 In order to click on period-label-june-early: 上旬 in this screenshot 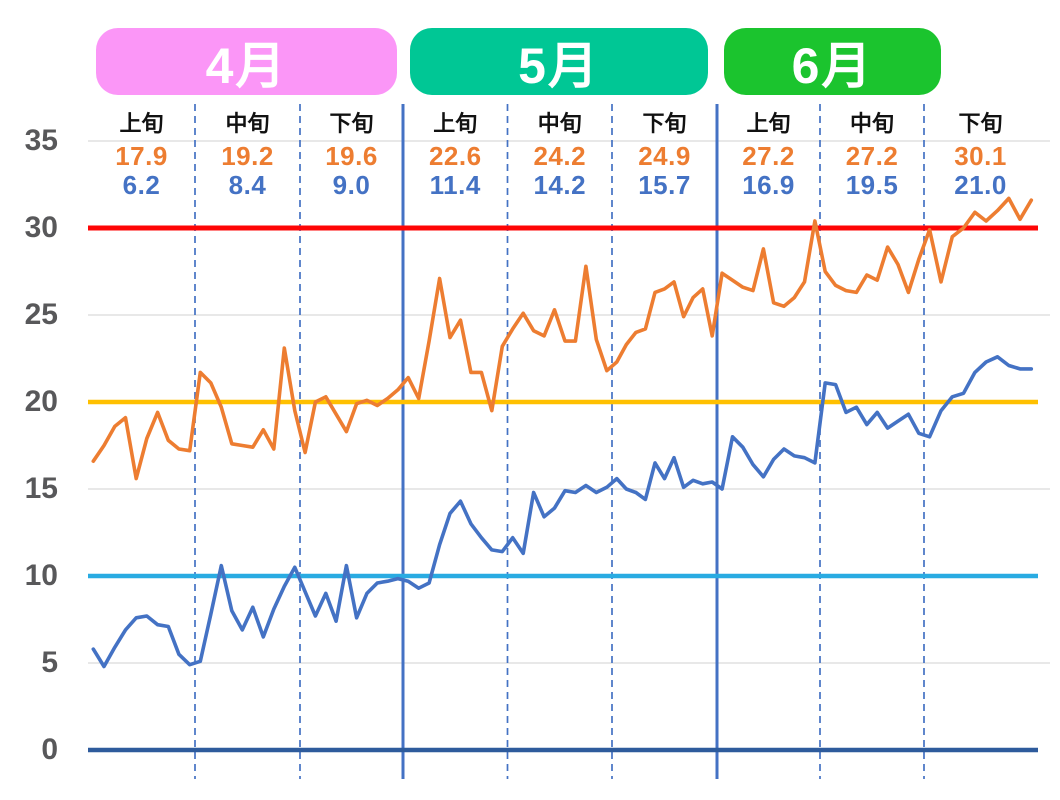, I will do `click(768, 123)`.